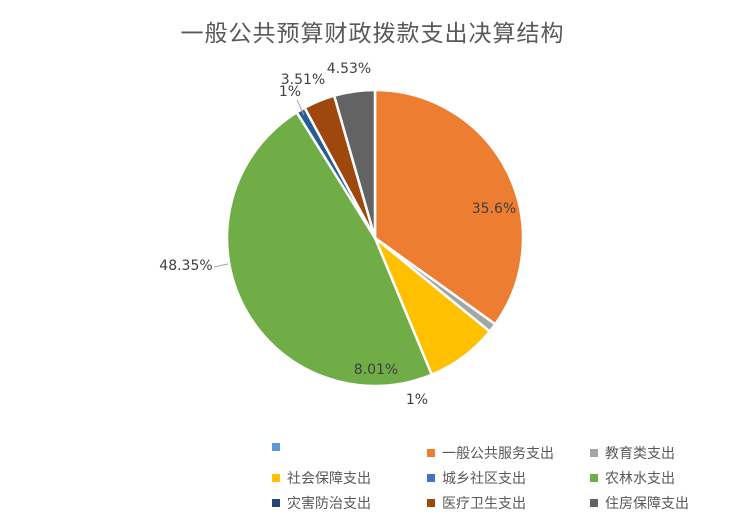 This screenshot has width=745, height=522. Describe the element at coordinates (349, 69) in the screenshot. I see `data-label-9: 4.53%` at that location.